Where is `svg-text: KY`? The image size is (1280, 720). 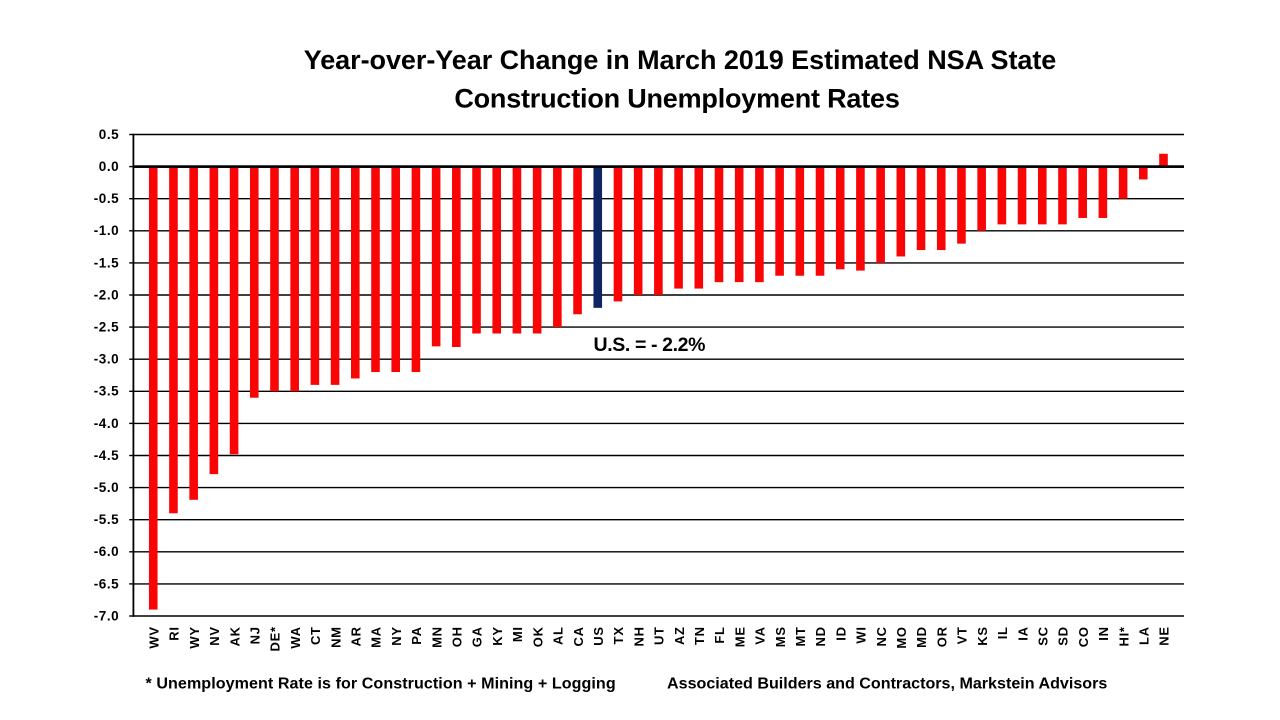 svg-text: KY is located at coordinates (497, 635).